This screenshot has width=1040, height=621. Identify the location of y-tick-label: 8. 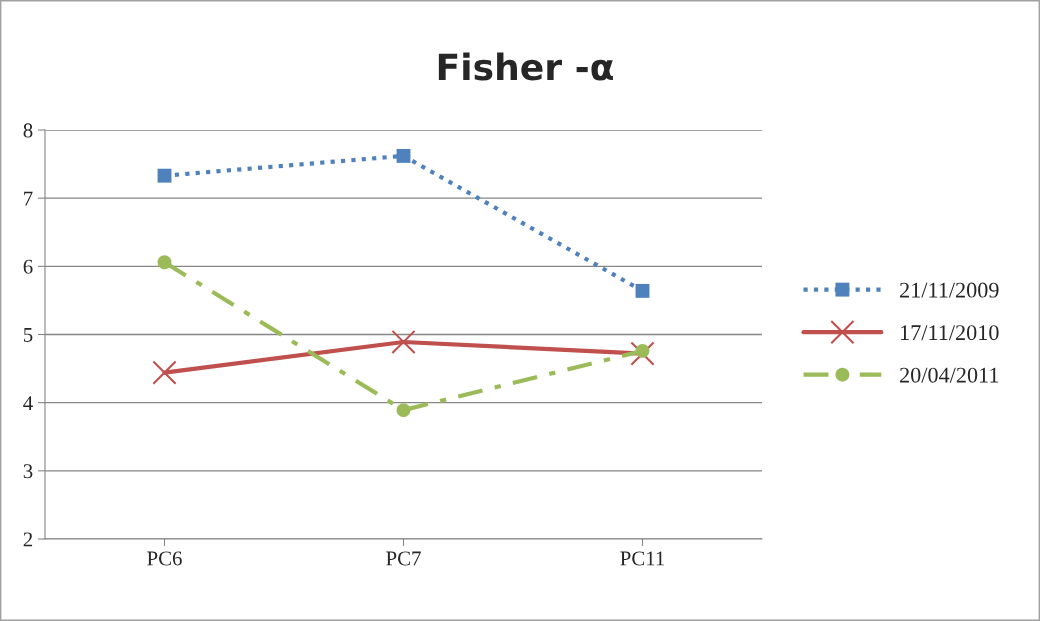
(28, 130).